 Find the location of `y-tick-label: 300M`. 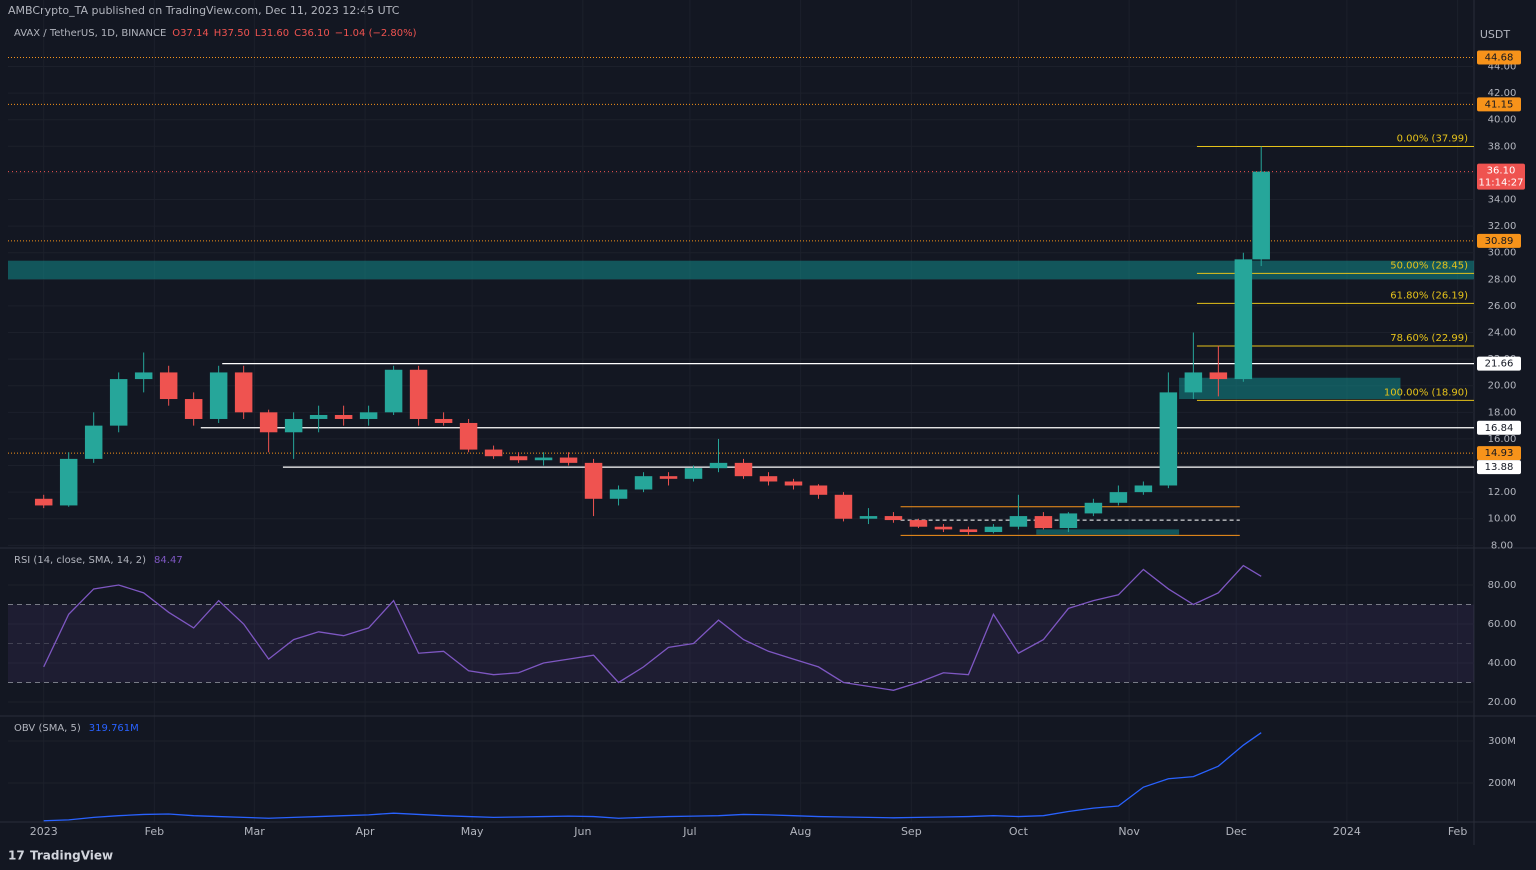

y-tick-label: 300M is located at coordinates (1502, 741).